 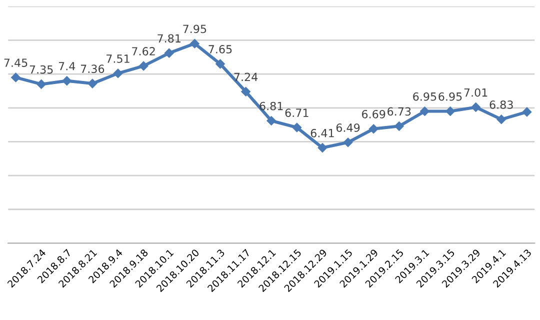 What do you see at coordinates (92, 69) in the screenshot?
I see `data-label: 7.36` at bounding box center [92, 69].